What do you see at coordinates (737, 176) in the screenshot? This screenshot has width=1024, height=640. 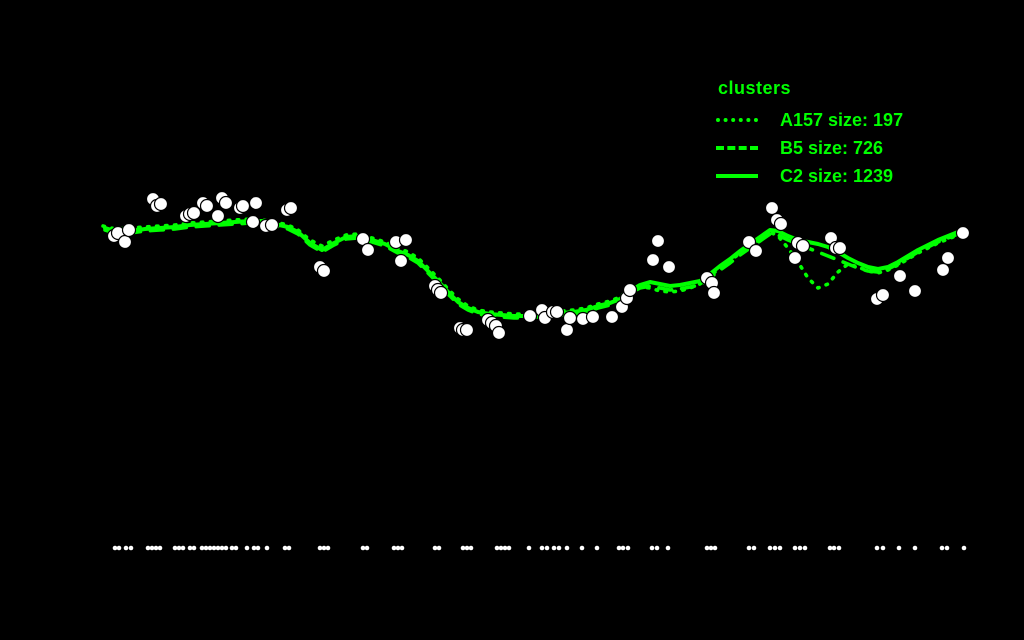 I see `solid-line-swatch` at bounding box center [737, 176].